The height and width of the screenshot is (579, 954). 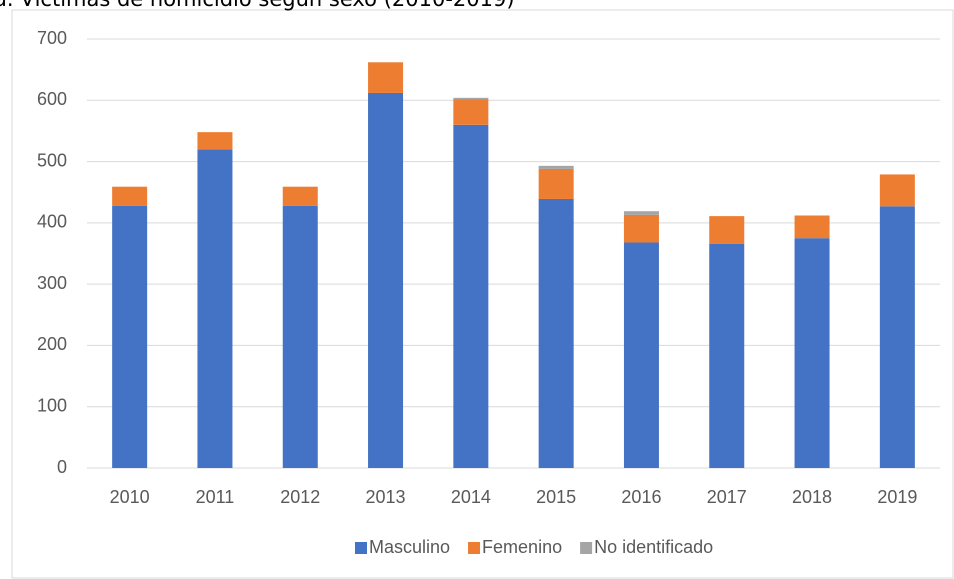 What do you see at coordinates (62, 467) in the screenshot?
I see `y-tick-label: 0` at bounding box center [62, 467].